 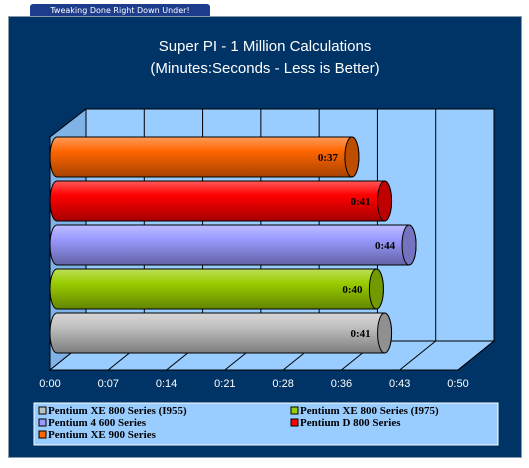 What do you see at coordinates (120, 11) in the screenshot?
I see `site-banner: Tweaking Done Right Down Under!` at bounding box center [120, 11].